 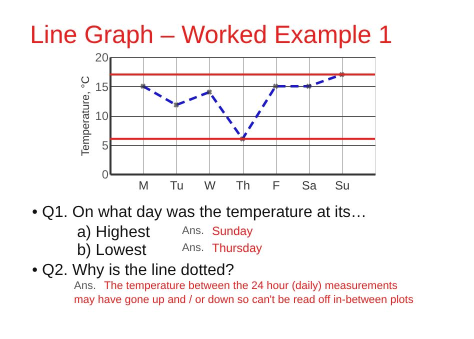 What do you see at coordinates (244, 300) in the screenshot?
I see `text: may have gone up and / or down so can't be read off in-between plots` at bounding box center [244, 300].